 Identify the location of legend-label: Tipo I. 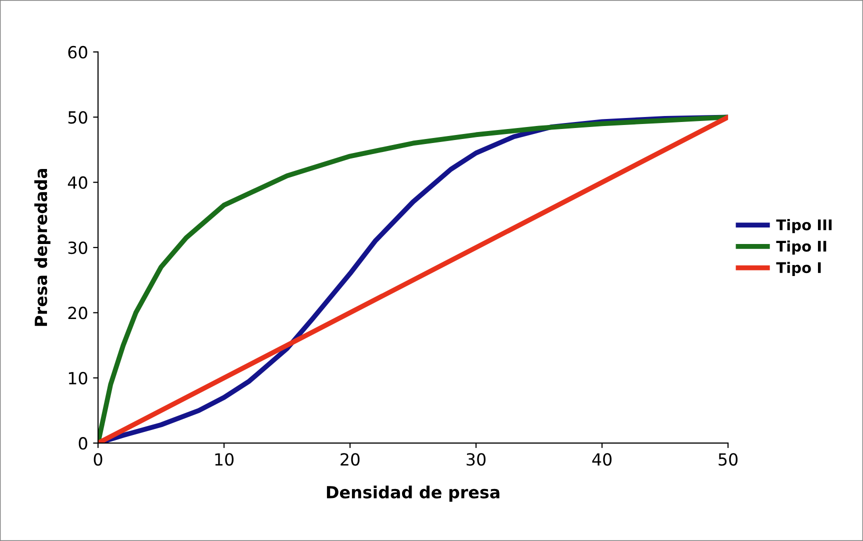
(798, 269).